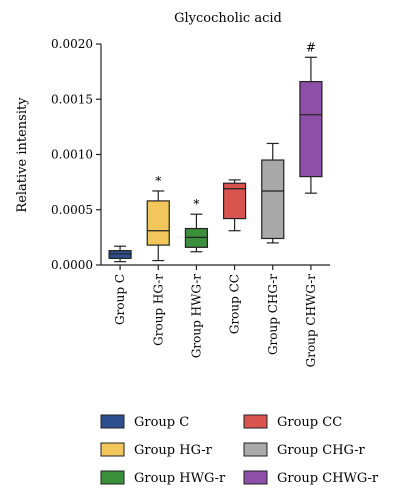  I want to click on legend-label: Group CC, so click(309, 422).